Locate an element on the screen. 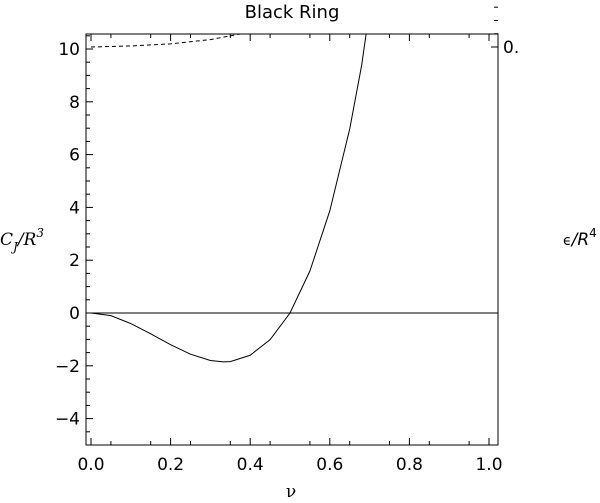  x-tick-label: 0.8 is located at coordinates (409, 465).